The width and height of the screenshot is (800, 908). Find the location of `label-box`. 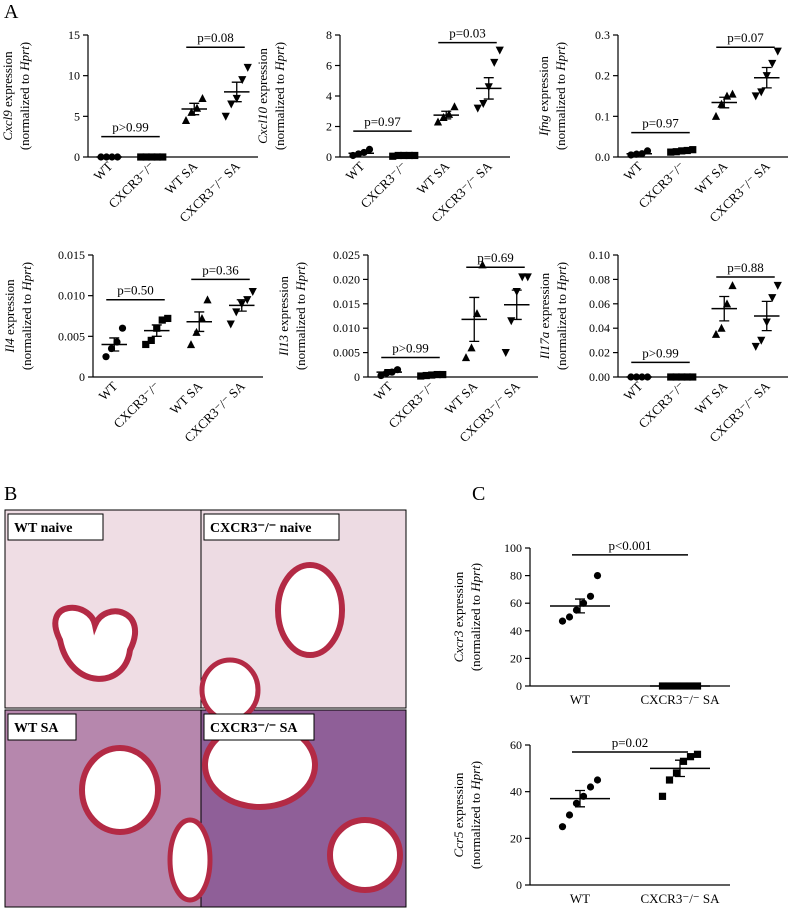

label-box is located at coordinates (259, 727).